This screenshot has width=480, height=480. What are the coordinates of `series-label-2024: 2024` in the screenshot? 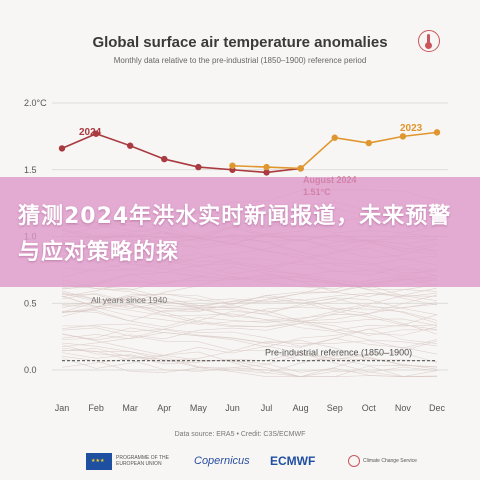 It's located at (90, 132).